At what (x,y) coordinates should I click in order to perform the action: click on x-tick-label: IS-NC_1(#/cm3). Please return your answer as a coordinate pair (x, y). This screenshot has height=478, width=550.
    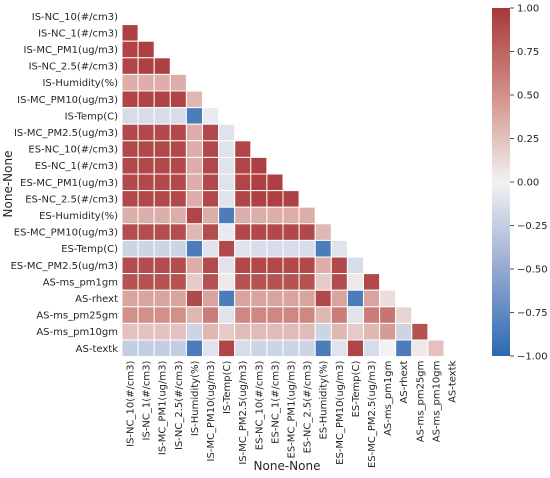
    Looking at the image, I should click on (147, 401).